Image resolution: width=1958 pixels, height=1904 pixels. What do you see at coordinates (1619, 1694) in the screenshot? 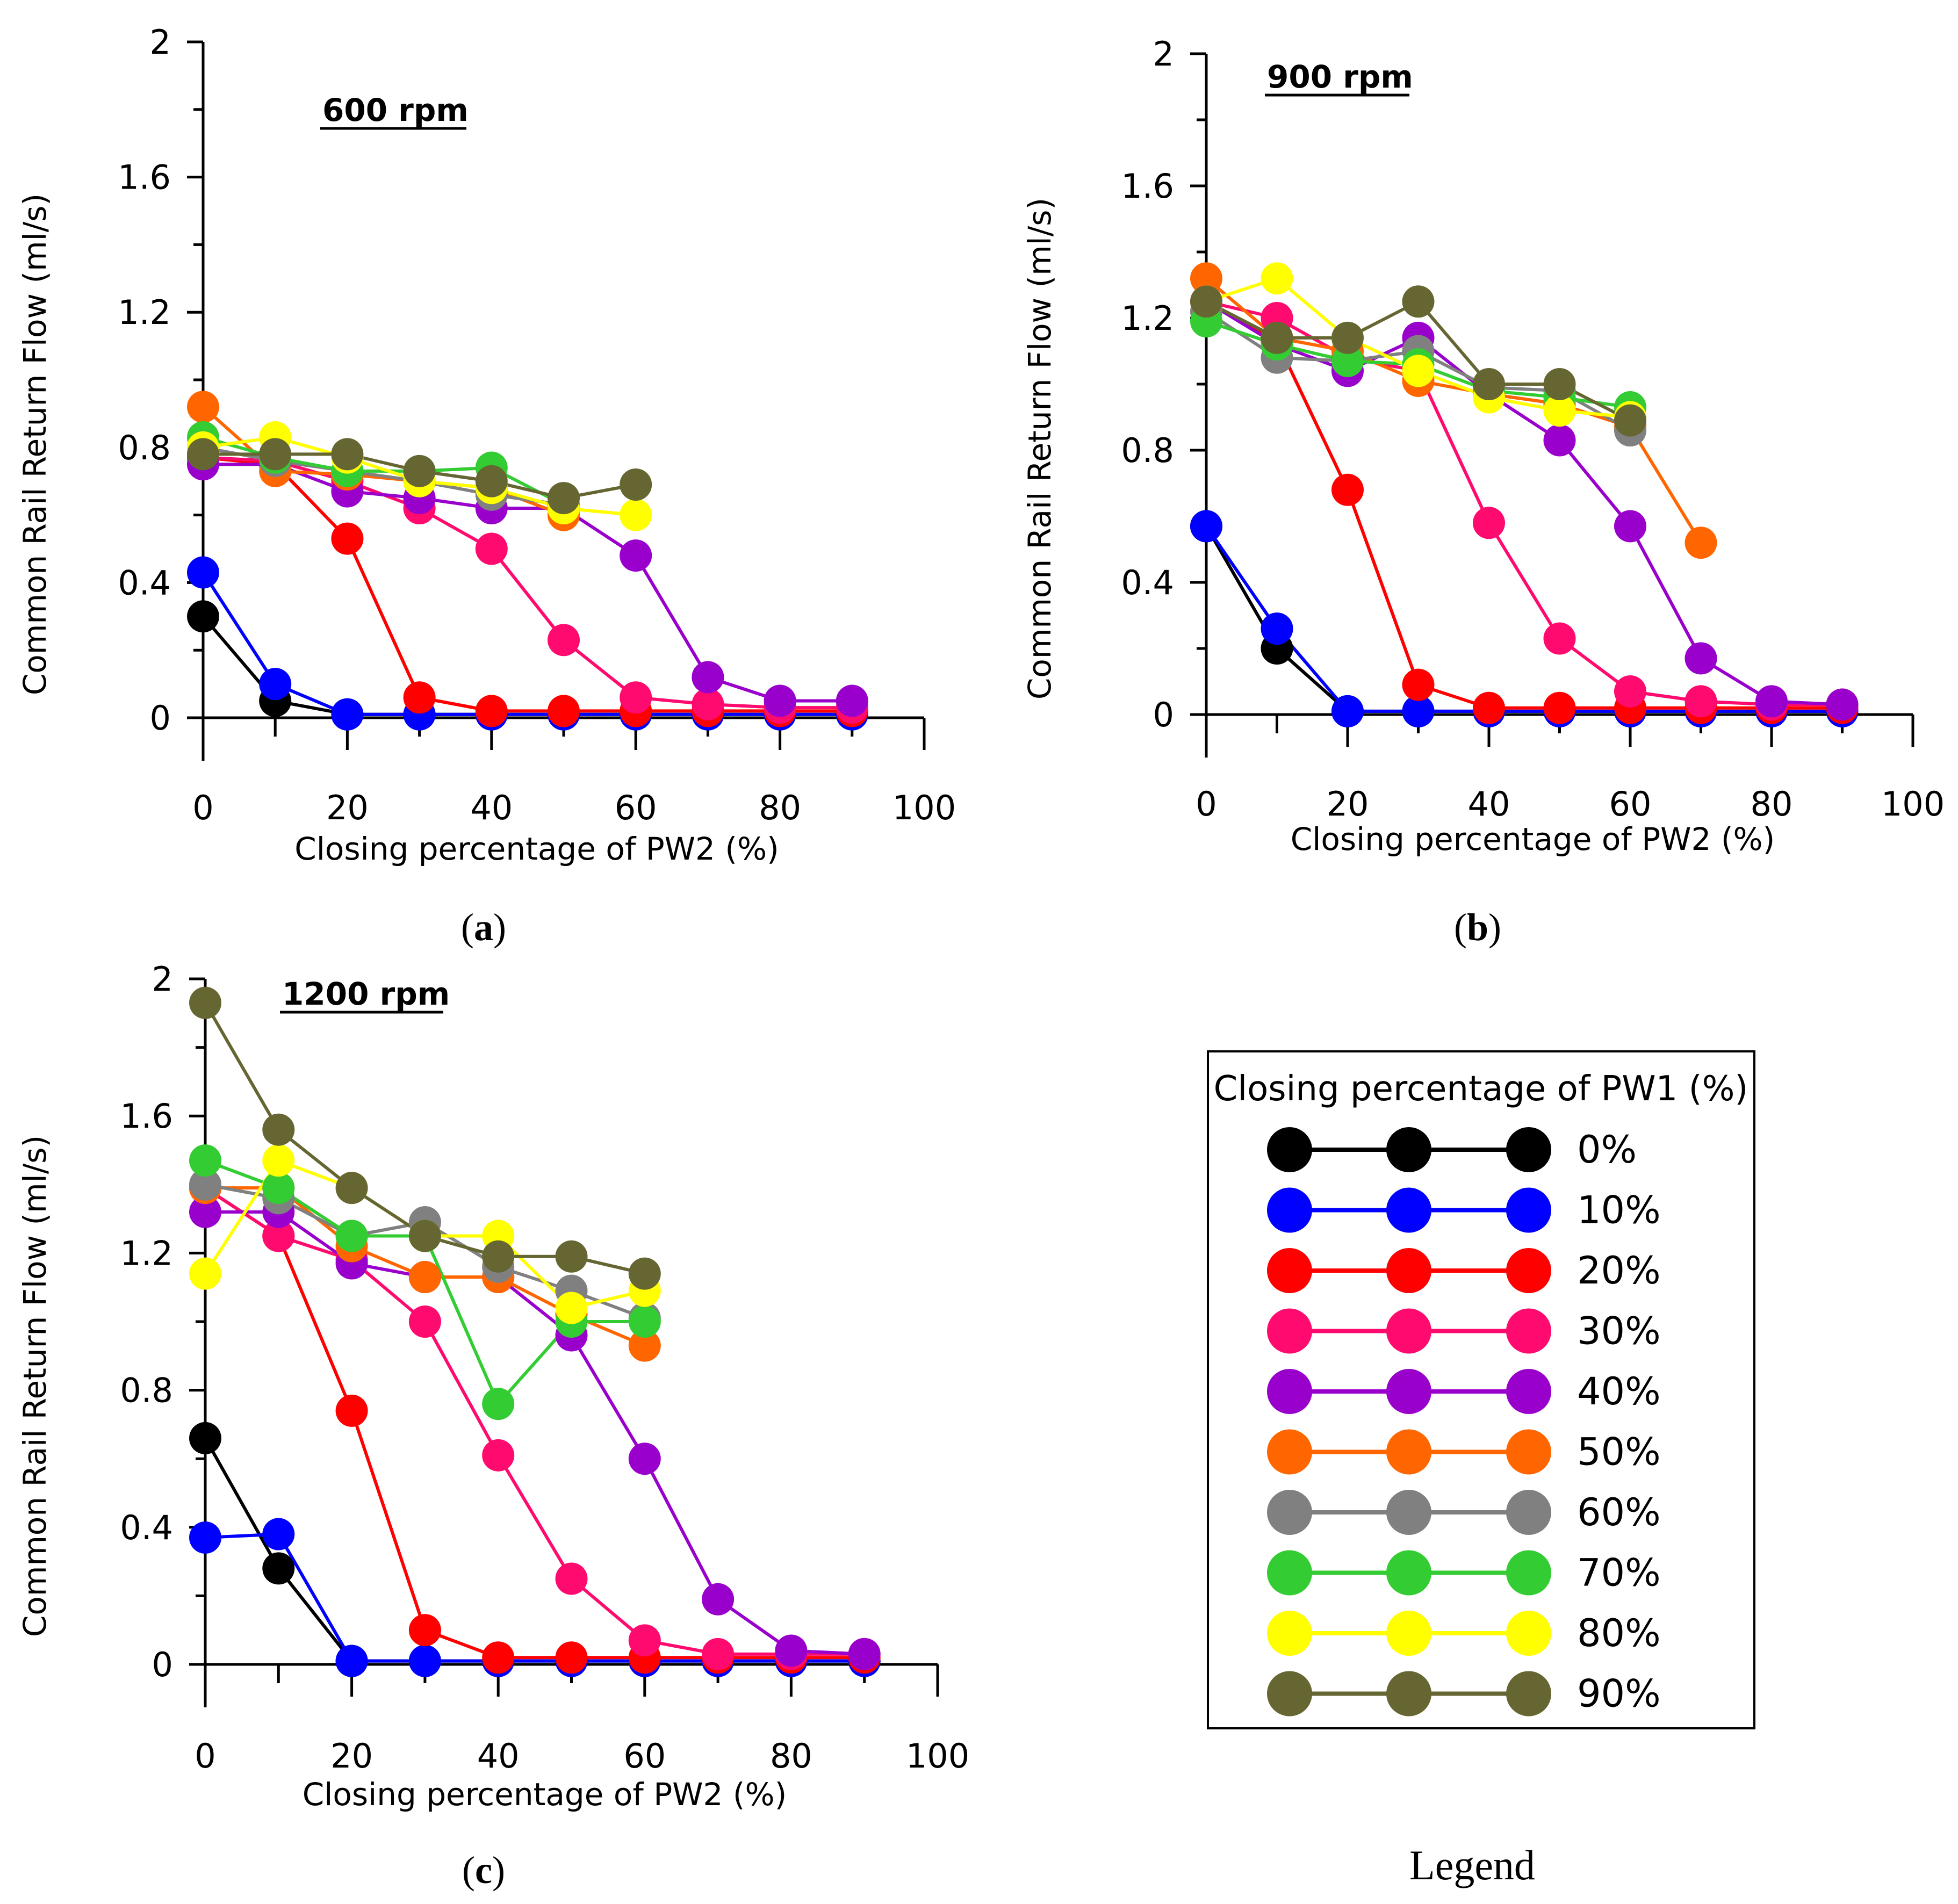
I see `legend-entry-label: 90%` at bounding box center [1619, 1694].